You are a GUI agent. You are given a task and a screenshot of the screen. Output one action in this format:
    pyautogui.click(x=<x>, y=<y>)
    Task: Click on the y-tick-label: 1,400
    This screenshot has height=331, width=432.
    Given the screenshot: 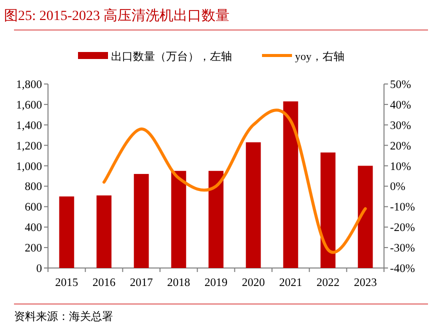 What is the action you would take?
    pyautogui.click(x=29, y=126)
    